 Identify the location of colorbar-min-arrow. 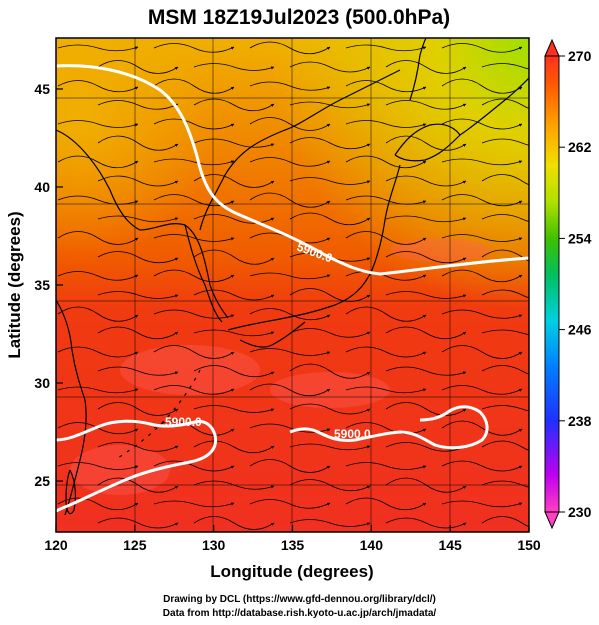
(552, 520).